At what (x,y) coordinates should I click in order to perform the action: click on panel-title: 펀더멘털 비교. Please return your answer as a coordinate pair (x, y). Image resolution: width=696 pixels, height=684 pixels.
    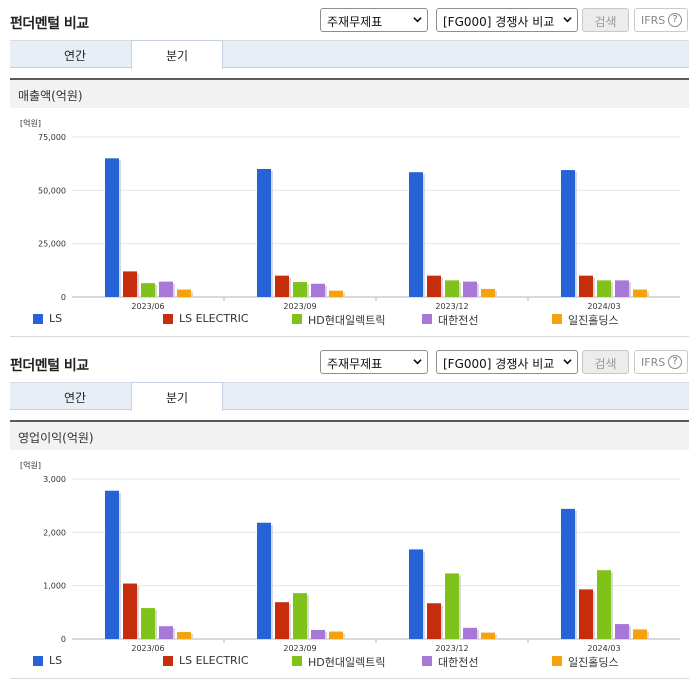
    Looking at the image, I should click on (49, 366).